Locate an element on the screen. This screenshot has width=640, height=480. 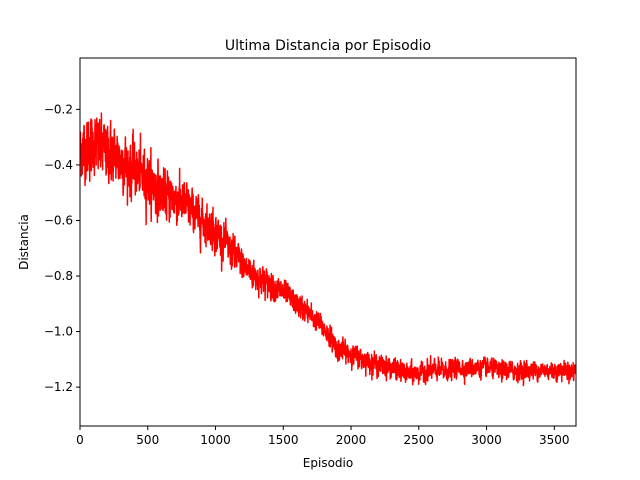
y-tick-label: −0.4 is located at coordinates (58, 165).